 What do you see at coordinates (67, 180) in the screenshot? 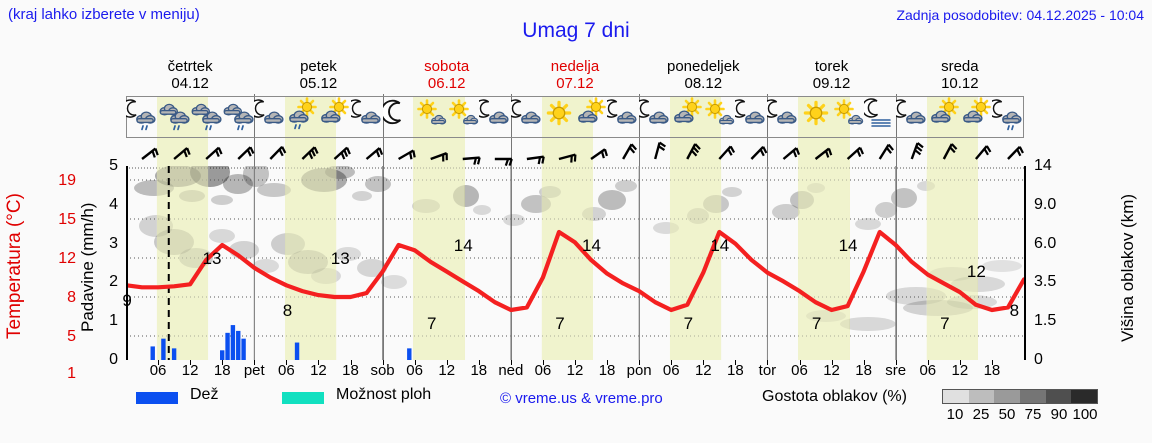
I see `temperature-tick-19: 19` at bounding box center [67, 180].